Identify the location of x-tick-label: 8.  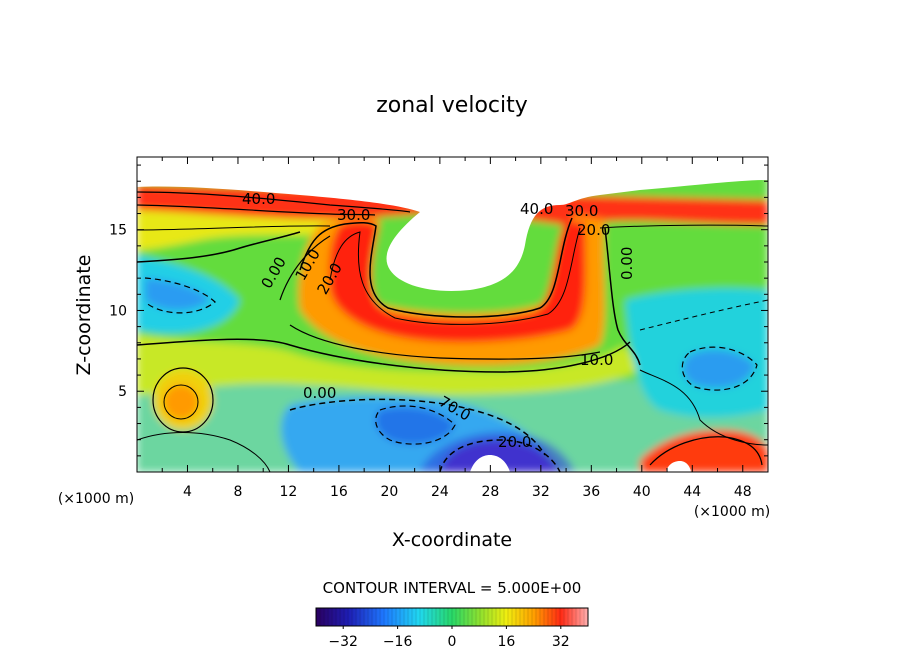
(237, 492).